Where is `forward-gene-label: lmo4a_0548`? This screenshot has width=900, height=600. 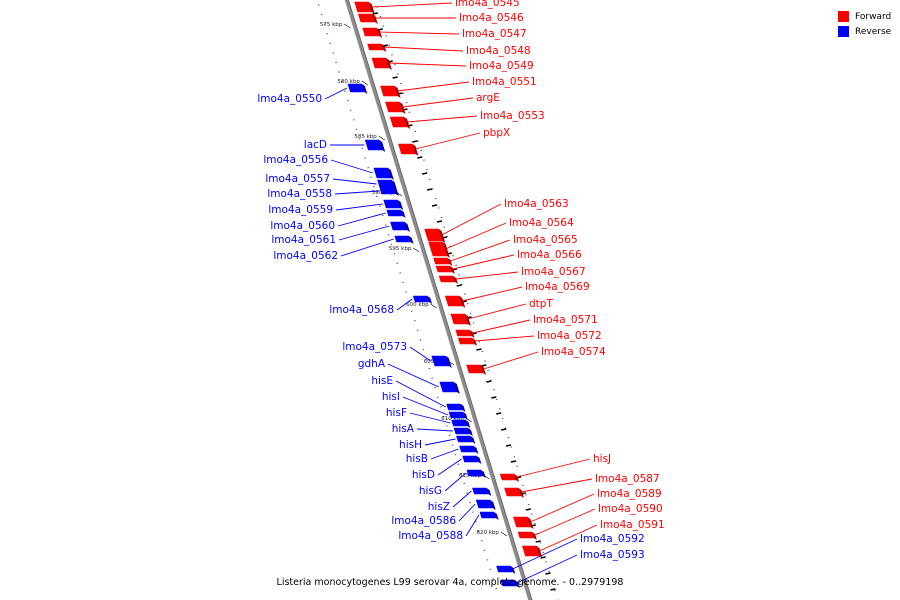
forward-gene-label: lmo4a_0548 is located at coordinates (498, 51).